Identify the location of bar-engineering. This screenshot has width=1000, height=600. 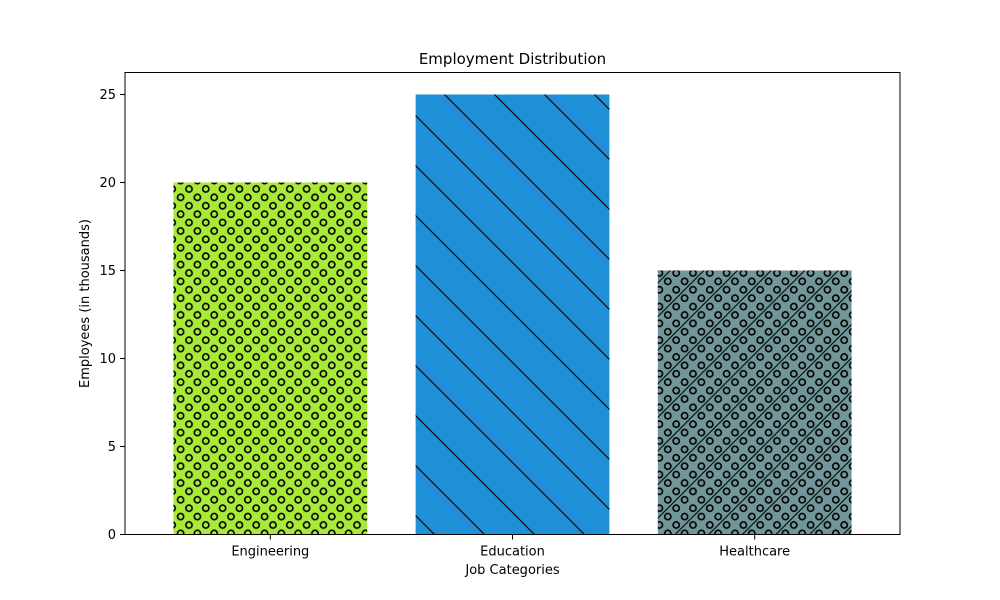
(270, 358).